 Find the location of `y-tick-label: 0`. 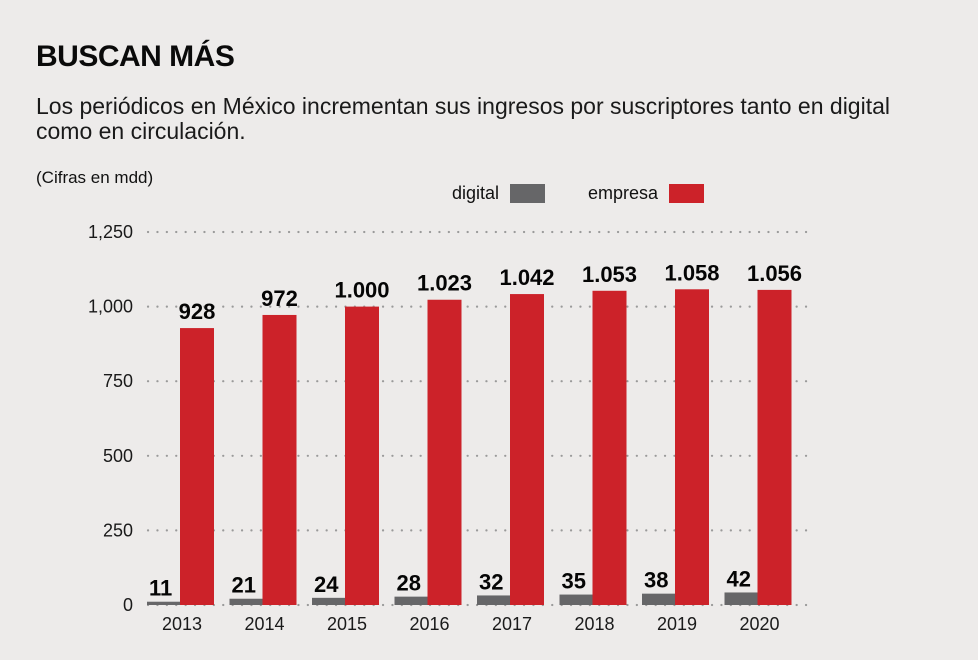

y-tick-label: 0 is located at coordinates (128, 605).